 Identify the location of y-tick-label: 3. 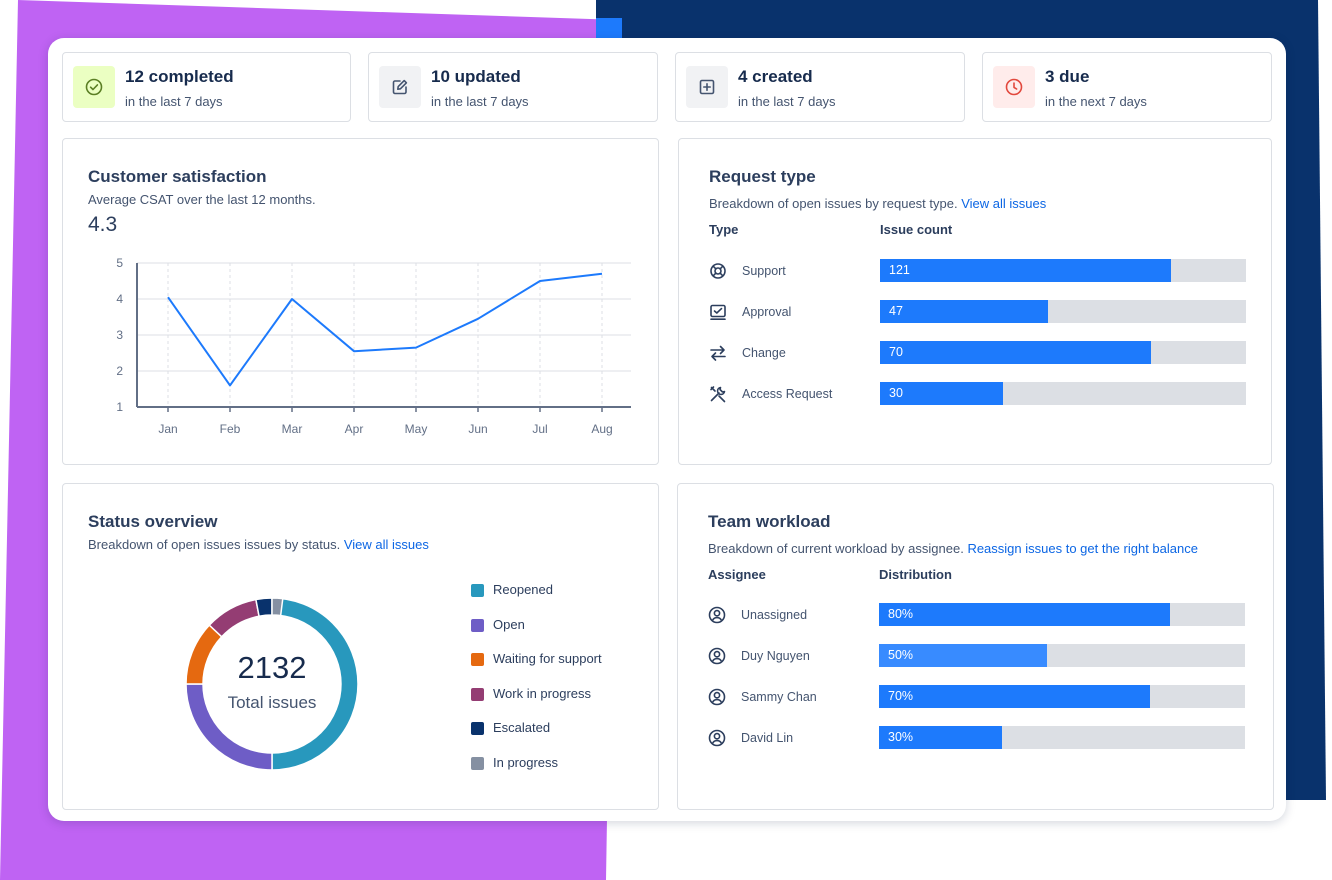
(119, 335).